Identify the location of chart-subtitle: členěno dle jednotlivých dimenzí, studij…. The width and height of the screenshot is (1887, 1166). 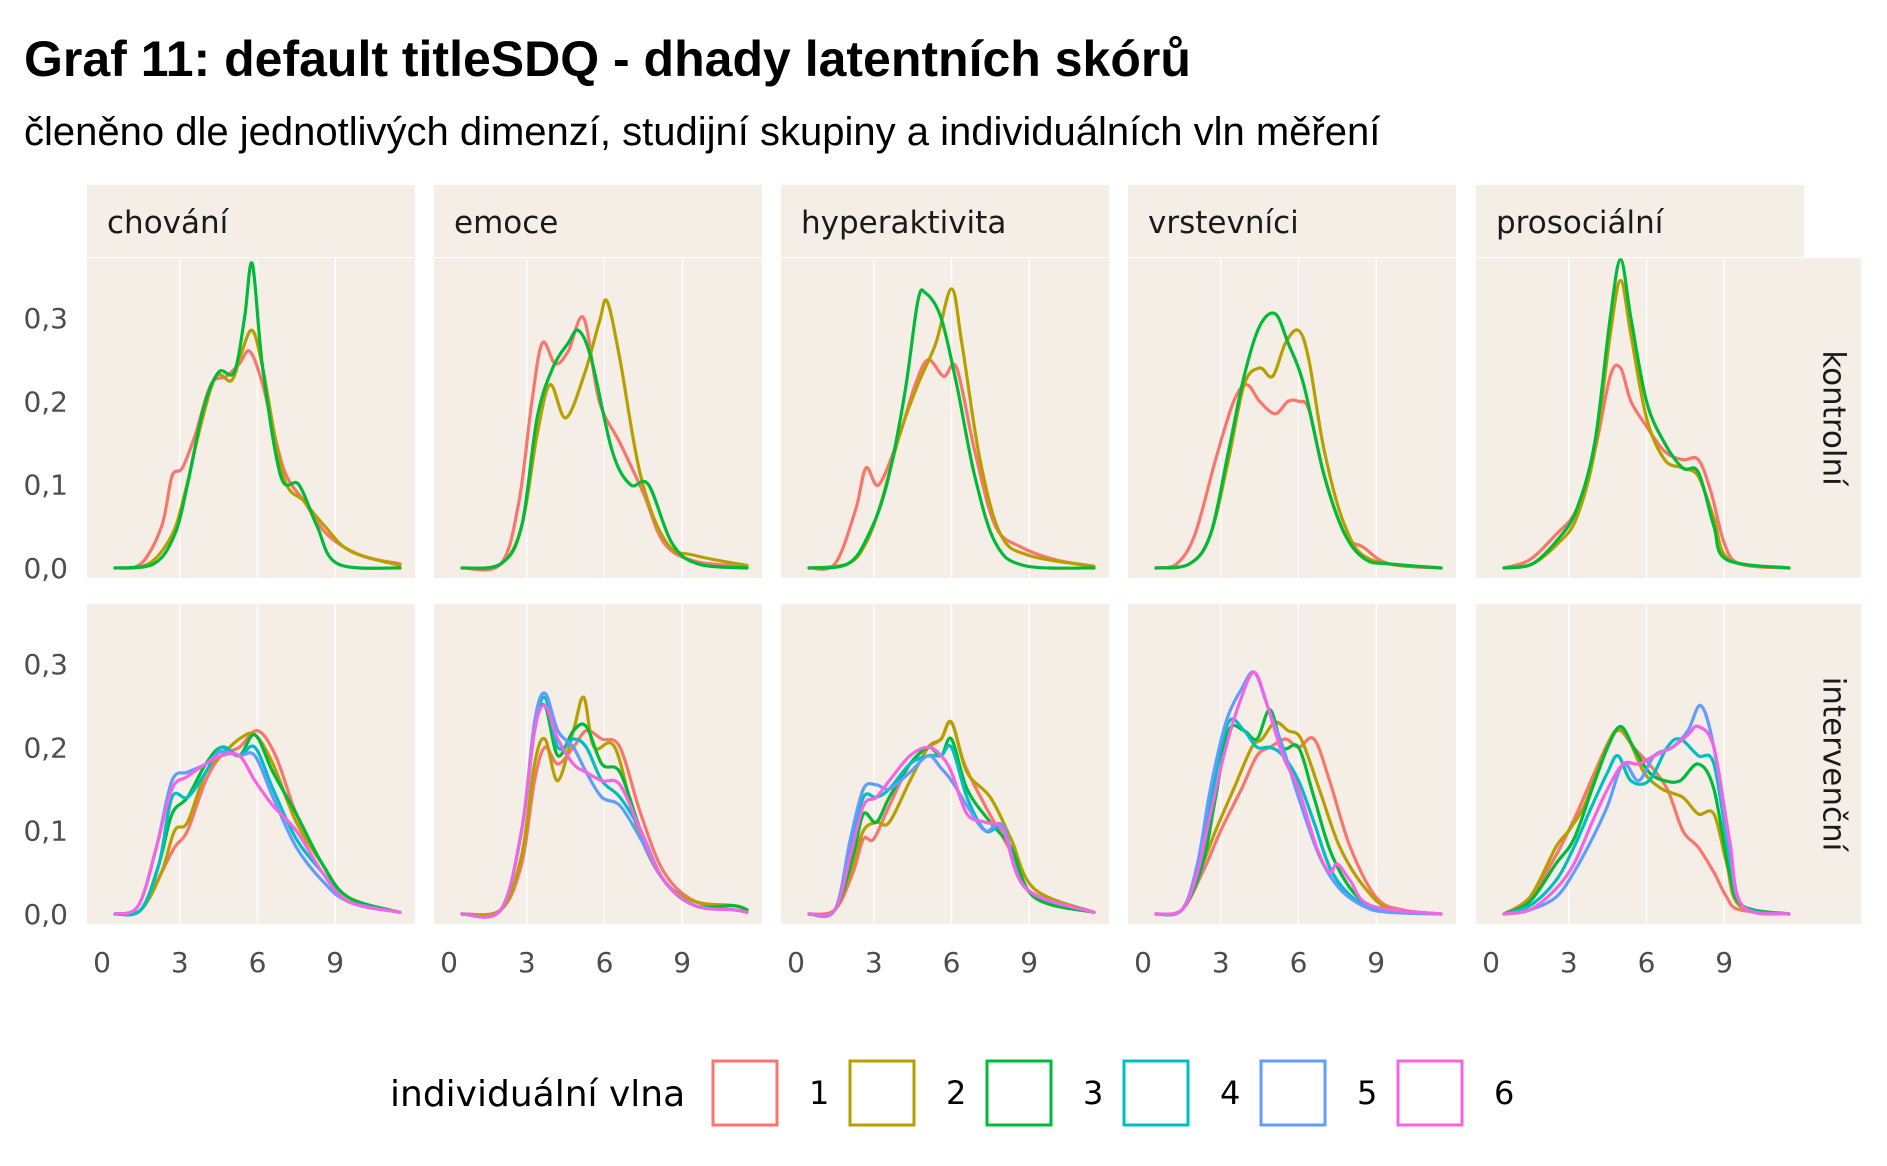
(702, 132).